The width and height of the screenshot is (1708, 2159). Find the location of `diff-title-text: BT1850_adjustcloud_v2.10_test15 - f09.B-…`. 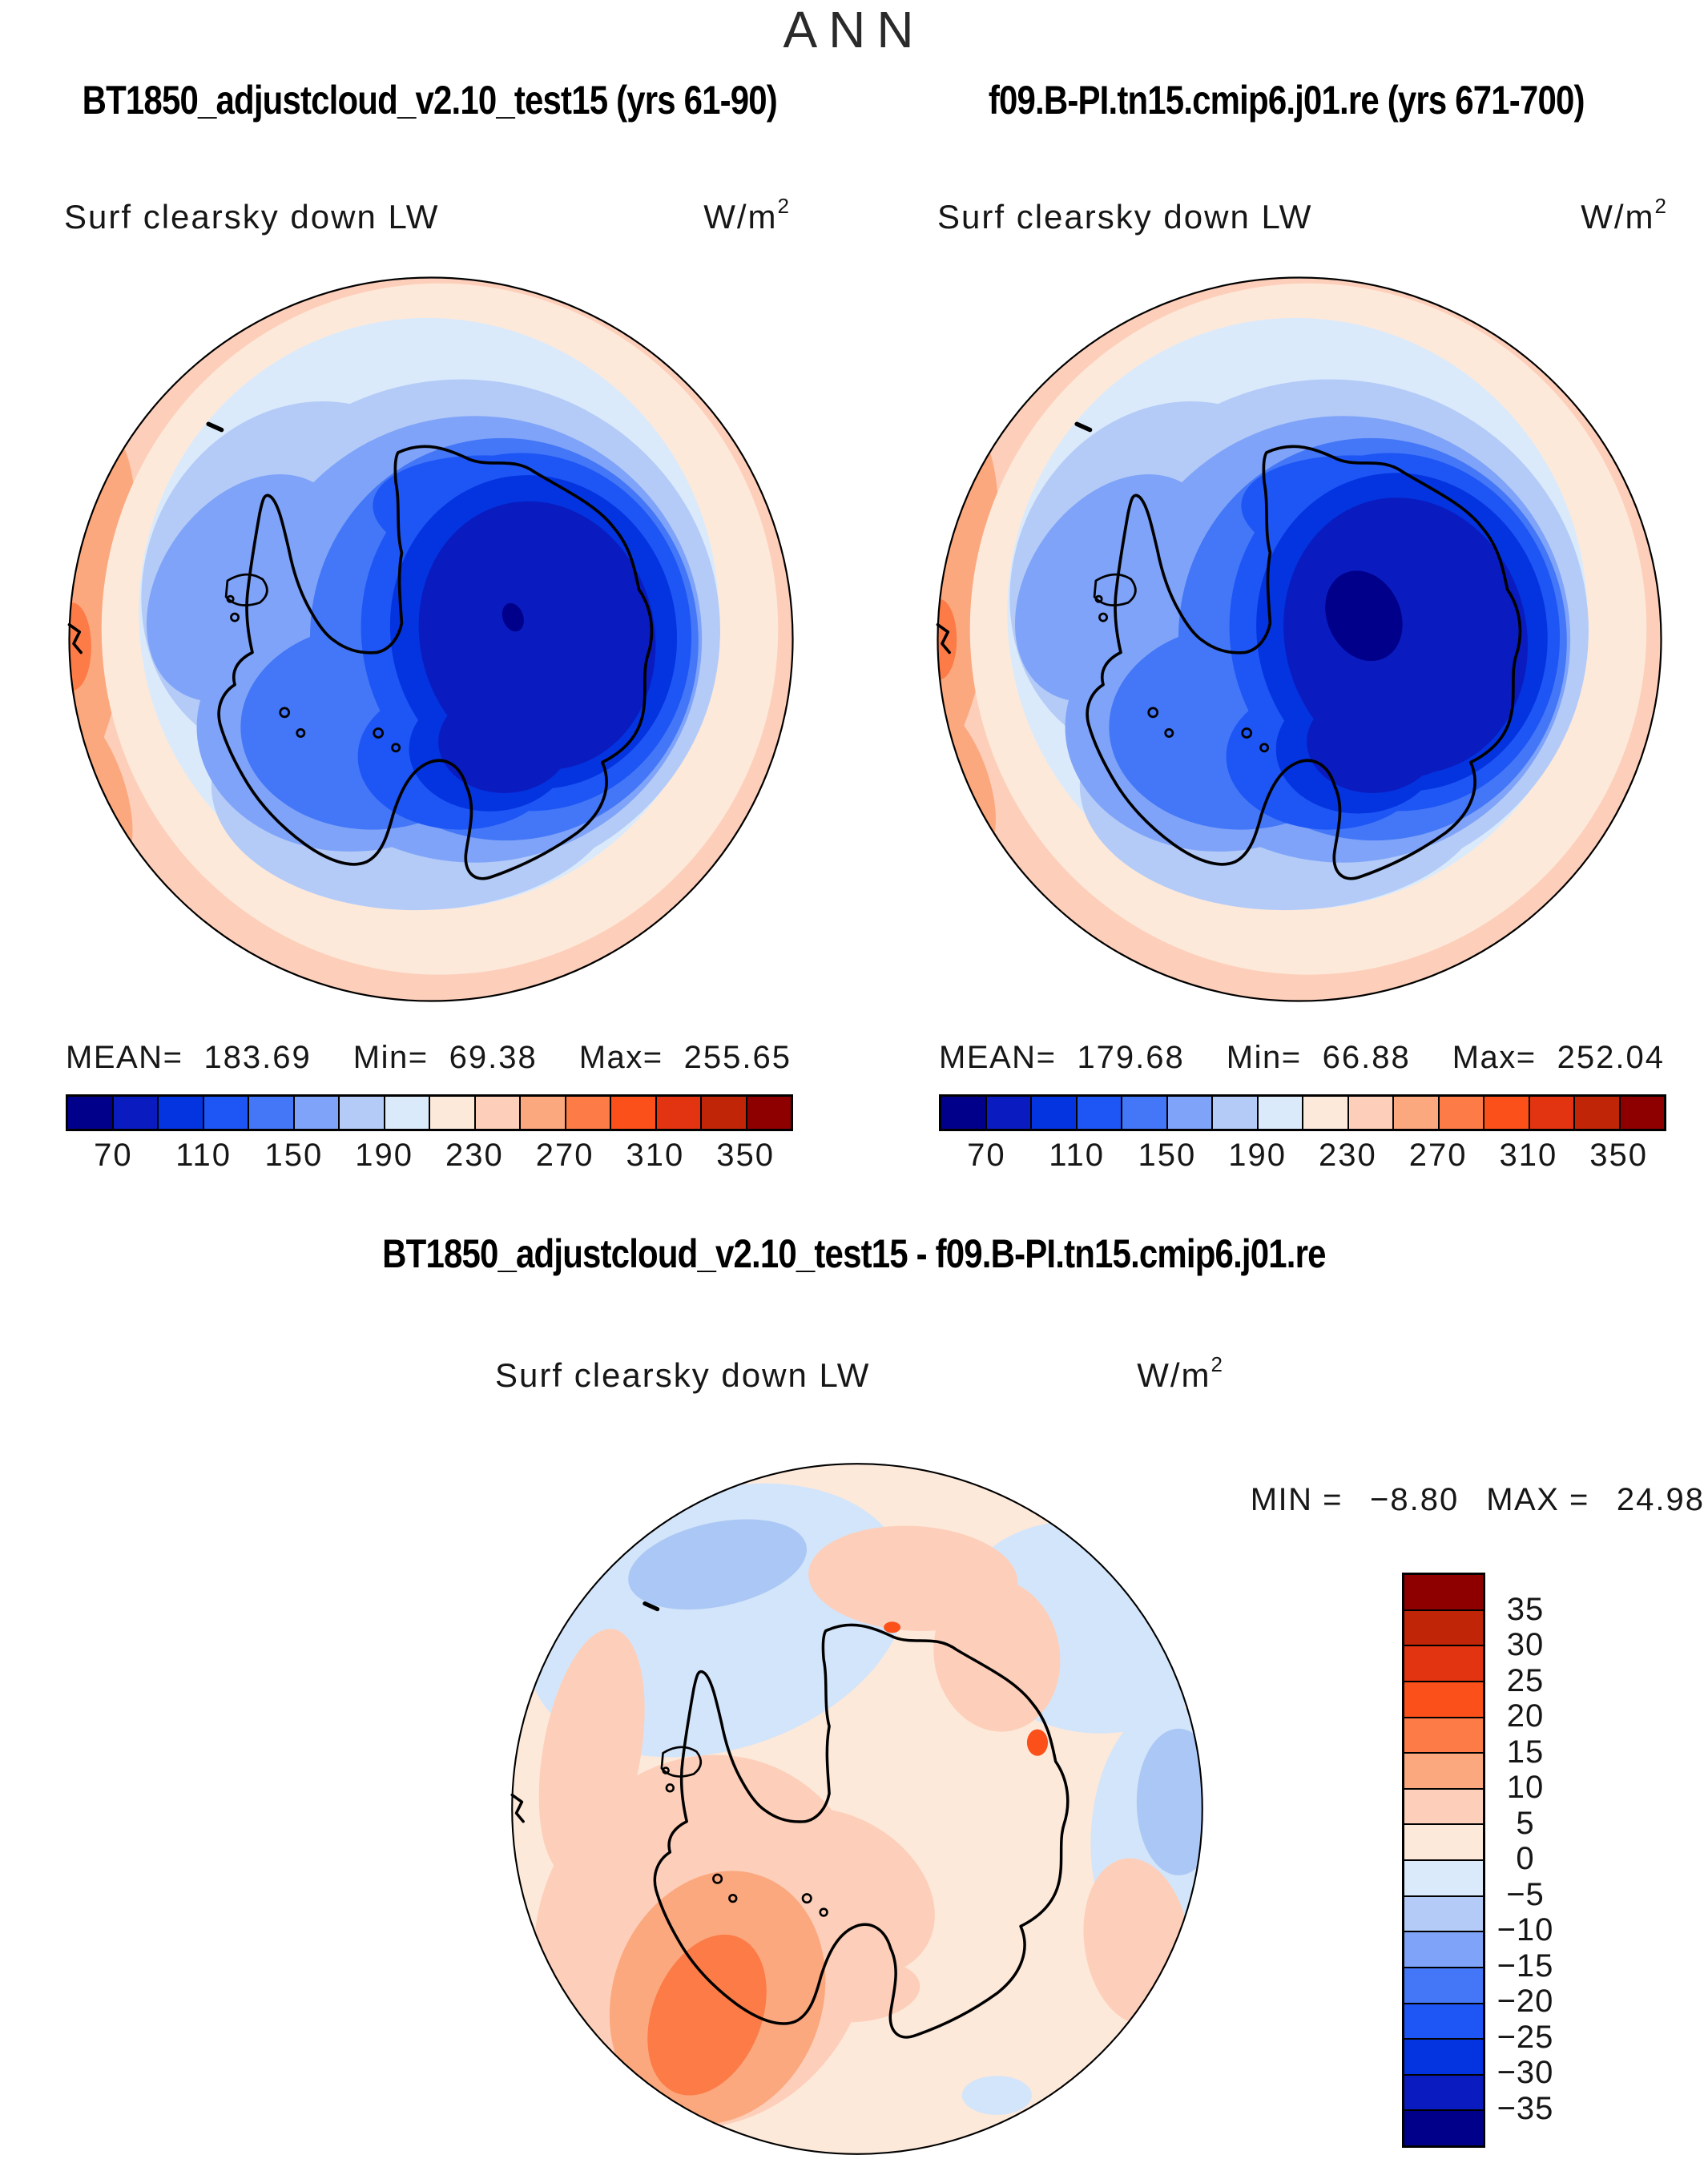

diff-title-text: BT1850_adjustcloud_v2.10_test15 - f09.B-… is located at coordinates (854, 1253).